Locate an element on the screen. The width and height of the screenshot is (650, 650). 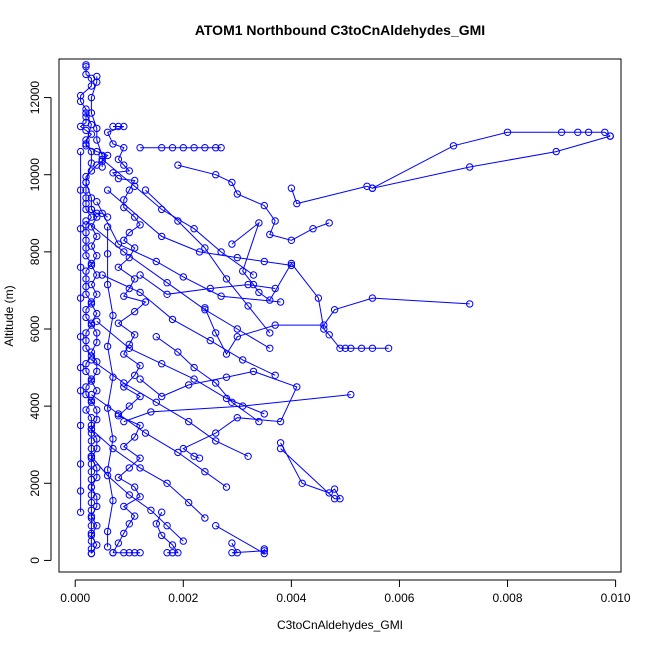
x-tick-label: 0.004 is located at coordinates (291, 598).